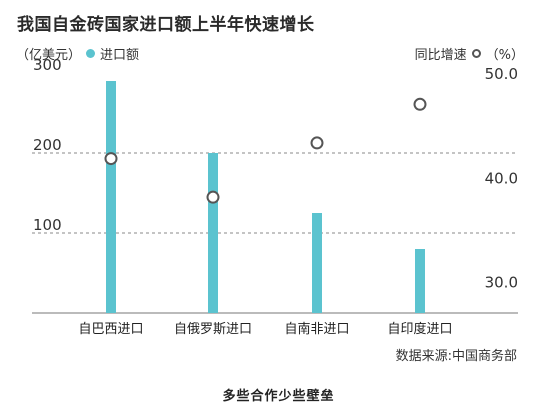 The width and height of the screenshot is (557, 413). I want to click on right-axis-unit: （%）, so click(504, 55).